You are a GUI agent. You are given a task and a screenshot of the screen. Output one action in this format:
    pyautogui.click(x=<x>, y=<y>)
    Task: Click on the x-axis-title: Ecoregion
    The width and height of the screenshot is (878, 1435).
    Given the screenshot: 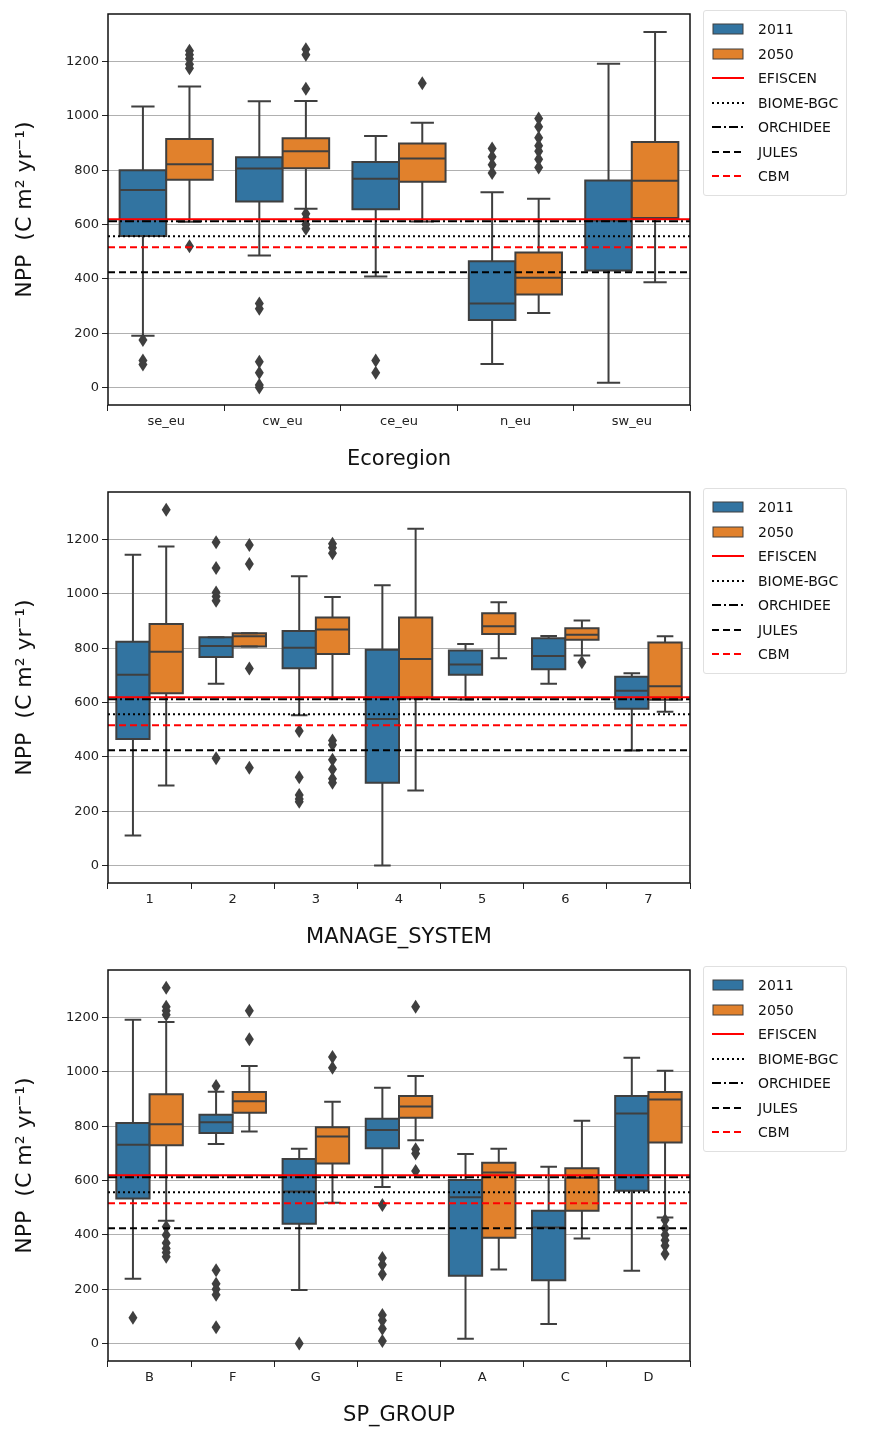 What is the action you would take?
    pyautogui.click(x=399, y=457)
    